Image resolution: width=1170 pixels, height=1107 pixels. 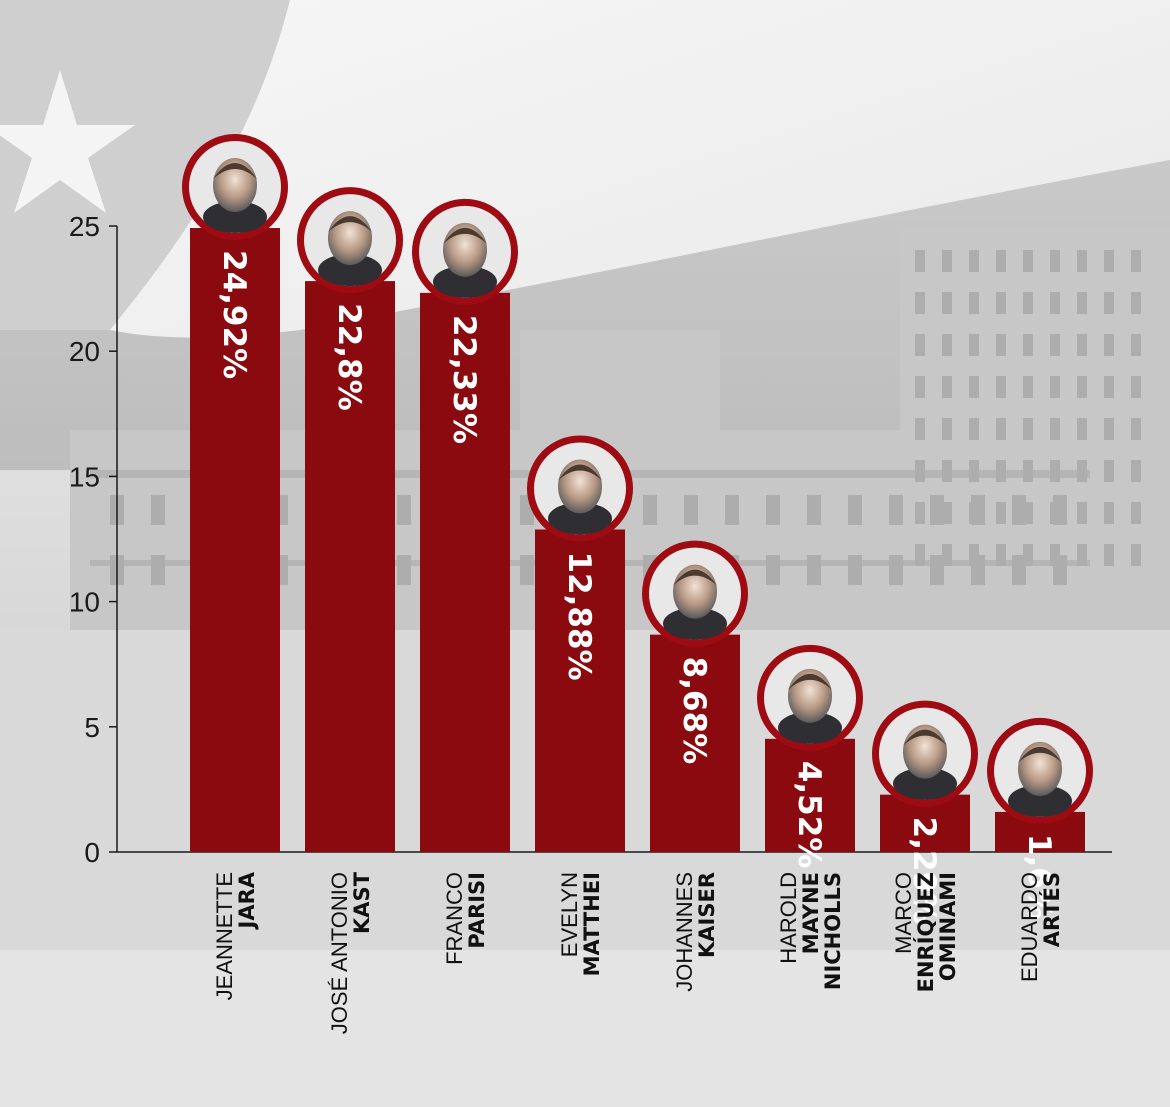 I want to click on candidate-first-name: JOSÉ ANTONIO, so click(x=339, y=953).